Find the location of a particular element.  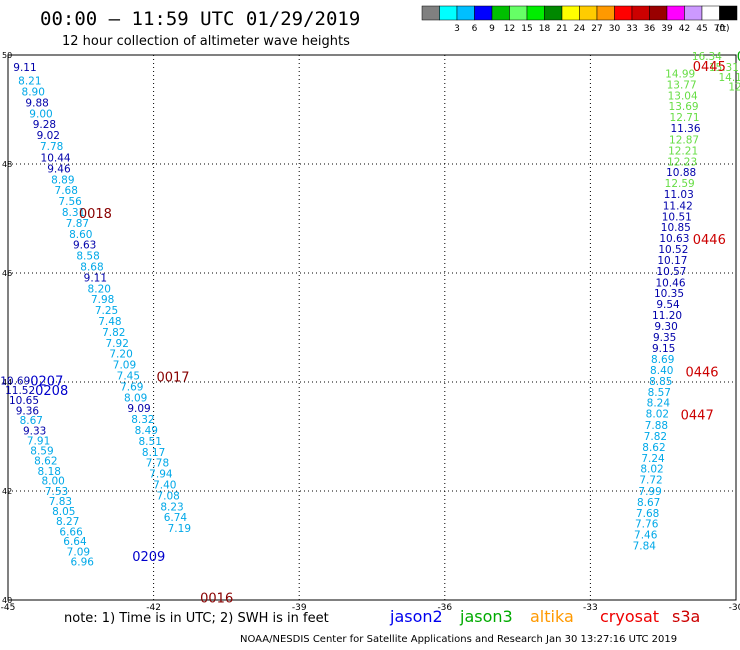

y-tick-label: 44 is located at coordinates (7, 382).